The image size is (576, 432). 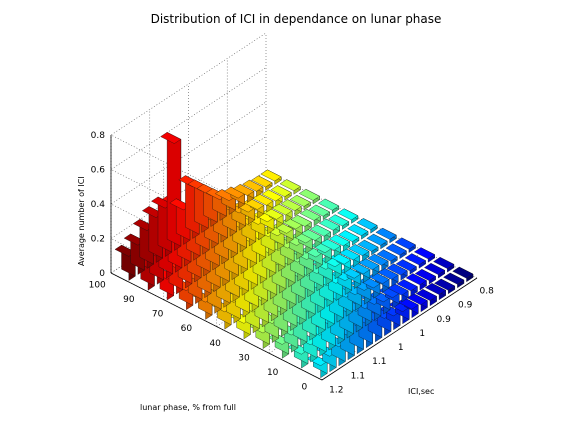 I want to click on z-tick-label: 0.4, so click(x=98, y=205).